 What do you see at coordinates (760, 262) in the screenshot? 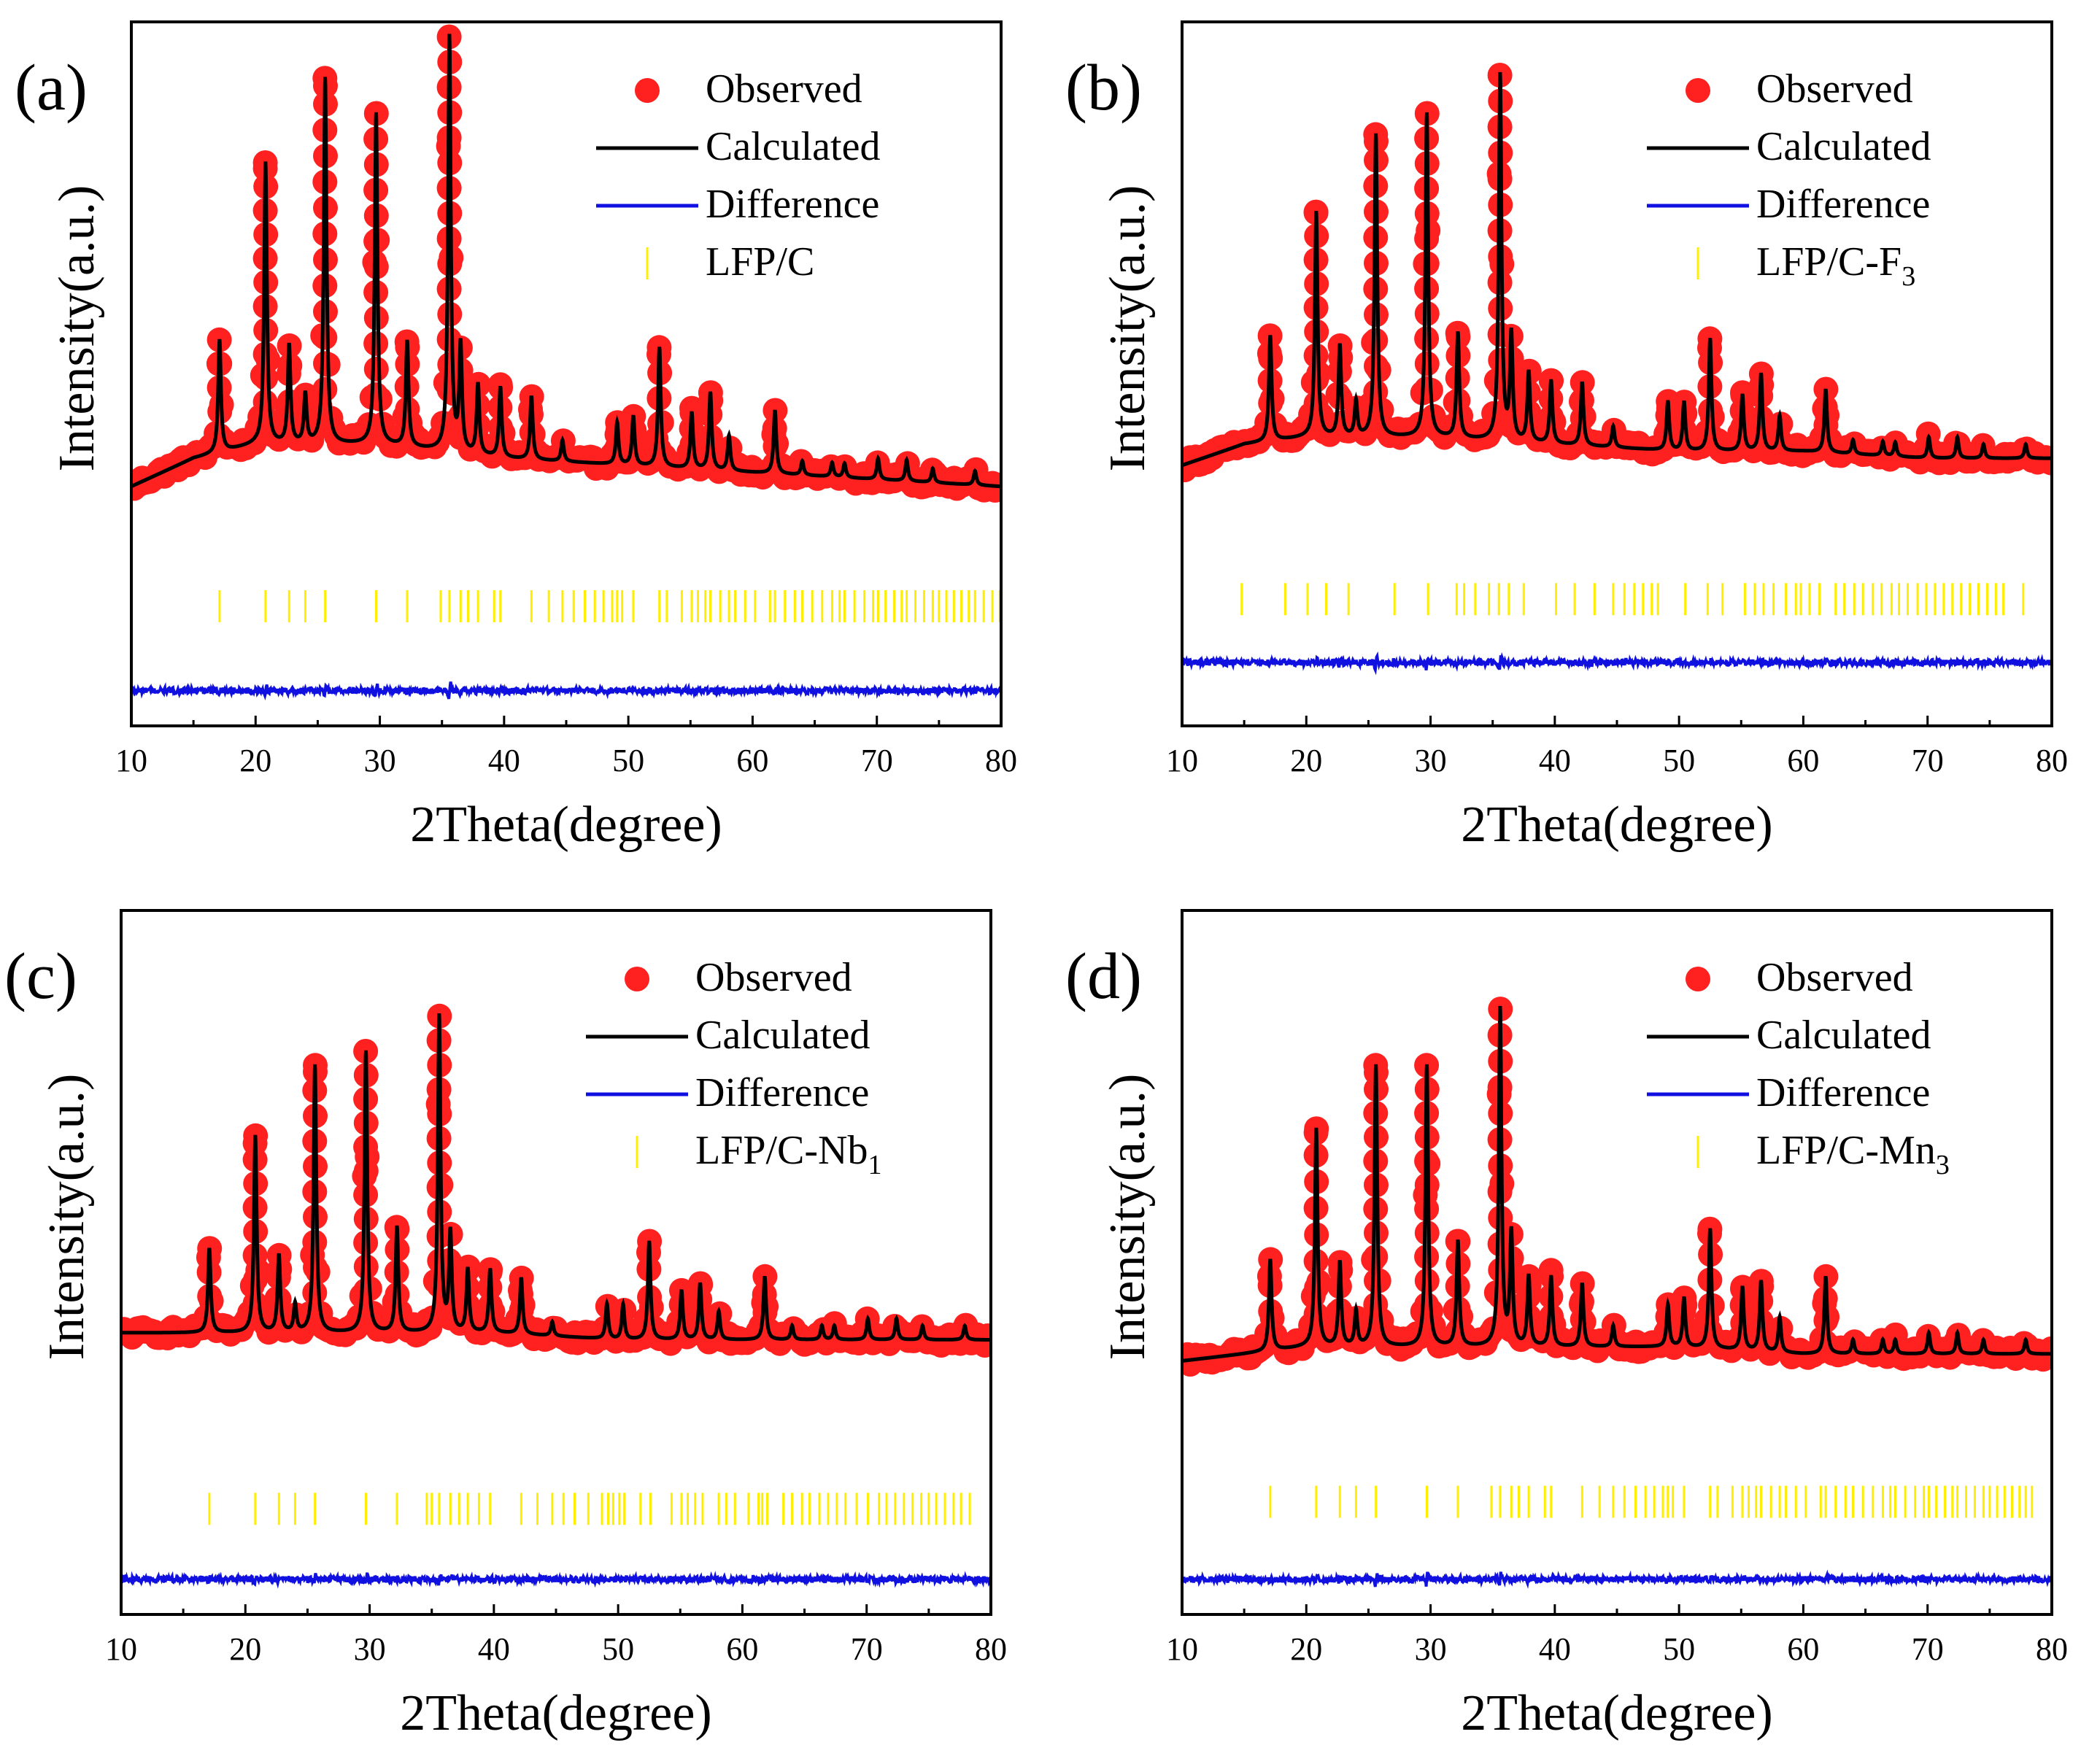
I see `legend-phase-label: LFP/C` at bounding box center [760, 262].